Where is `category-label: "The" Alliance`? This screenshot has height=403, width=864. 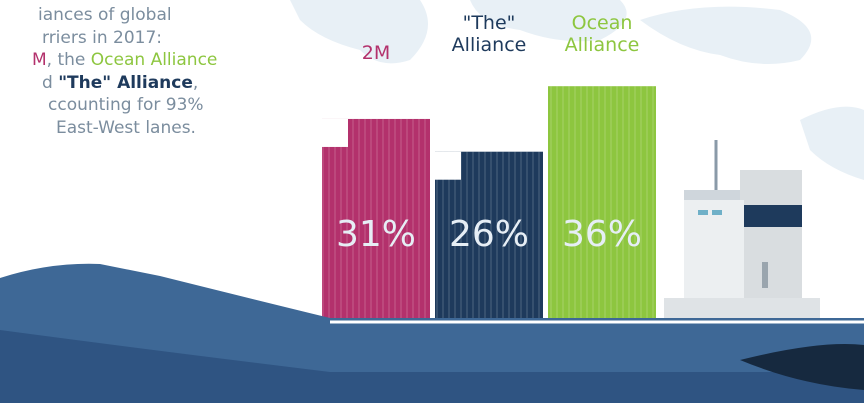
category-label: "The" Alliance is located at coordinates (489, 34).